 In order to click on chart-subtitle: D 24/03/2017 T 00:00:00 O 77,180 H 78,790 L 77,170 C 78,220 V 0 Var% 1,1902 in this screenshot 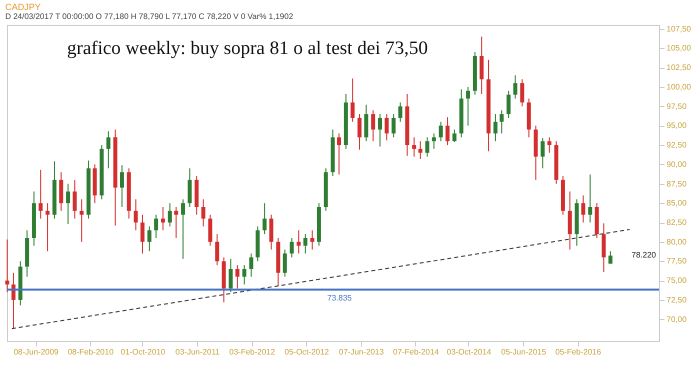, I will do `click(149, 16)`.